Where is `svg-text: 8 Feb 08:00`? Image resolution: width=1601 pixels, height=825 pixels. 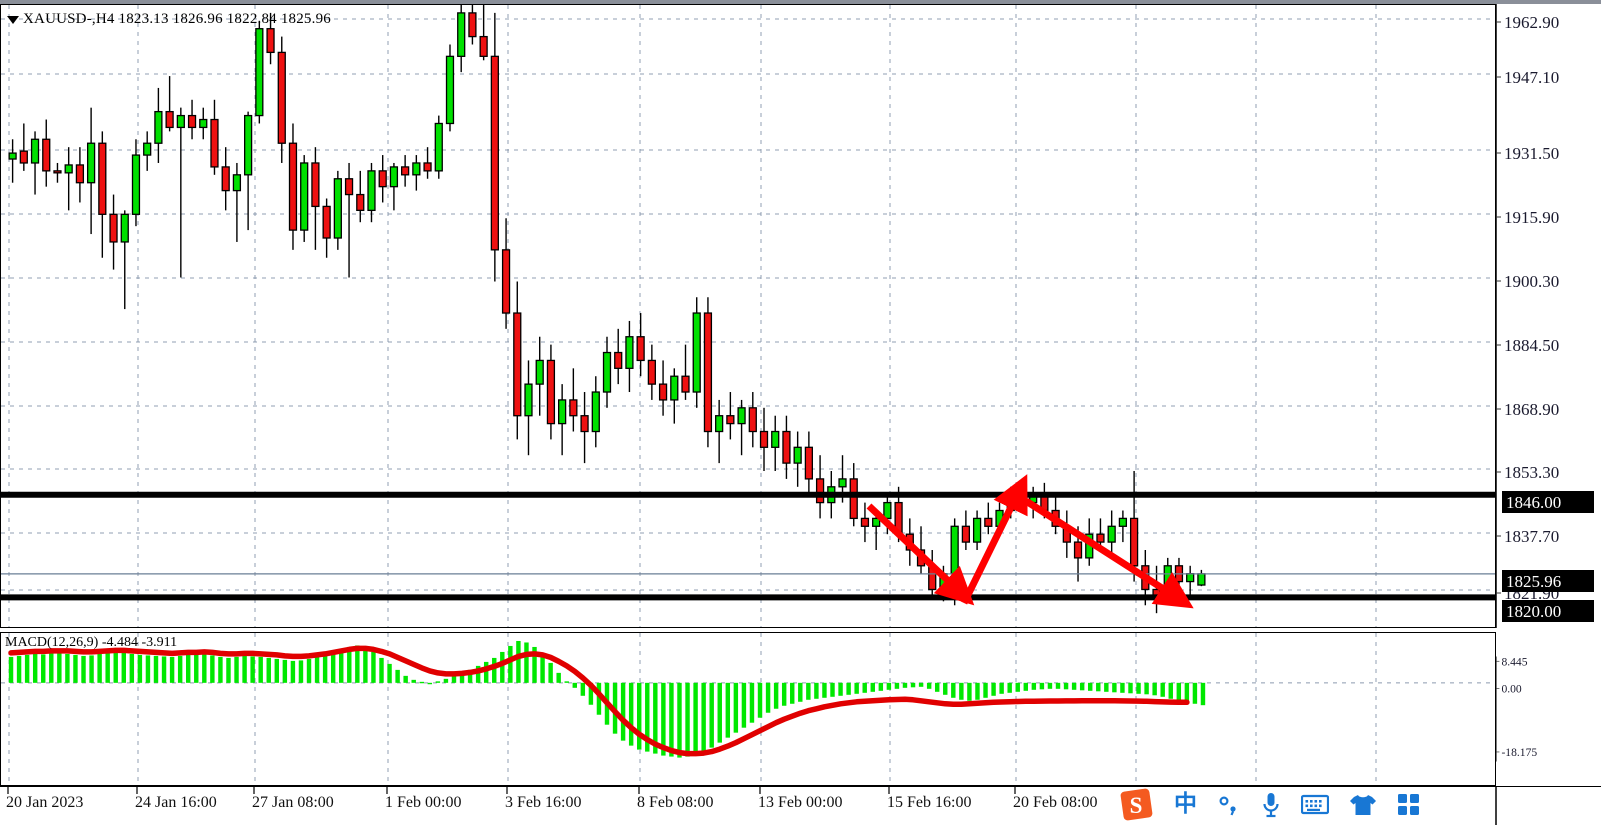 svg-text: 8 Feb 08:00 is located at coordinates (675, 802).